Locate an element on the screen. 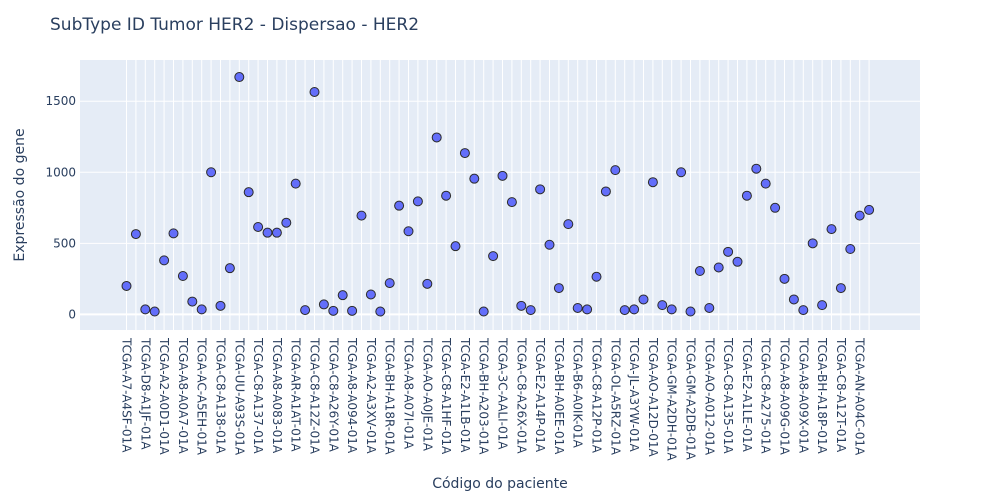 This screenshot has width=1000, height=500. y-tick-layer: 0 500 1000 1500 is located at coordinates (60, 207).